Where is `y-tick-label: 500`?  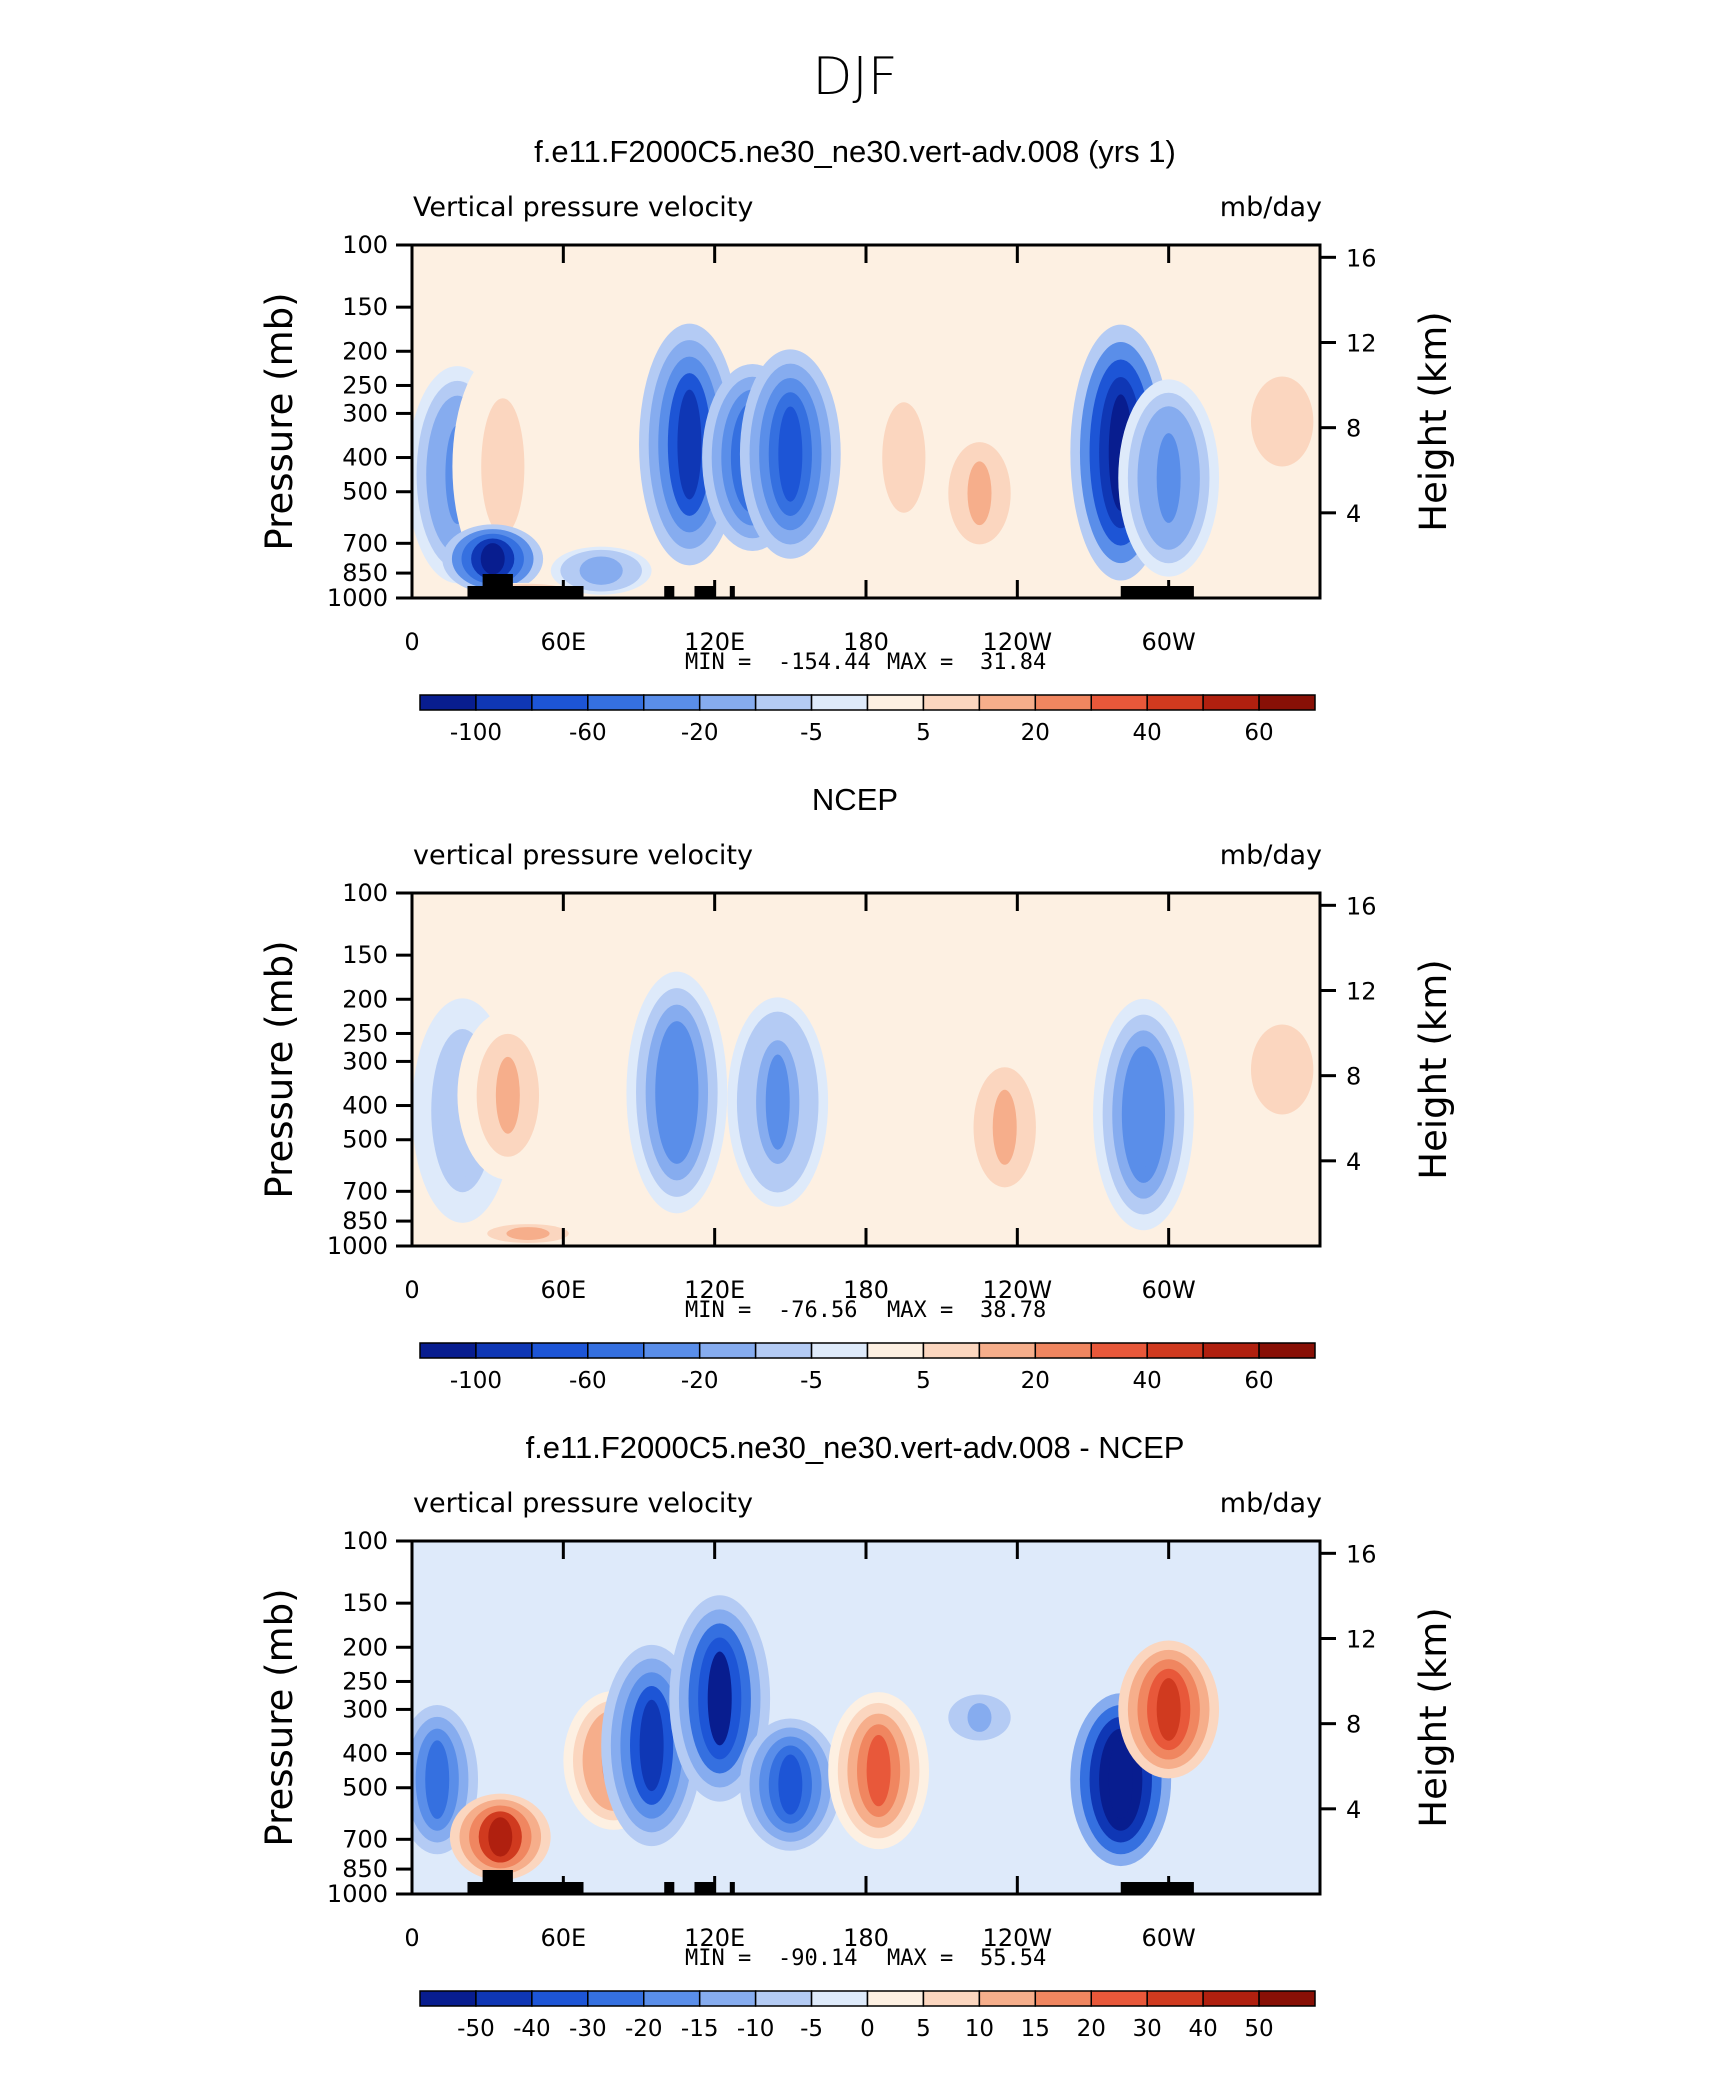
y-tick-label: 500 is located at coordinates (365, 1788).